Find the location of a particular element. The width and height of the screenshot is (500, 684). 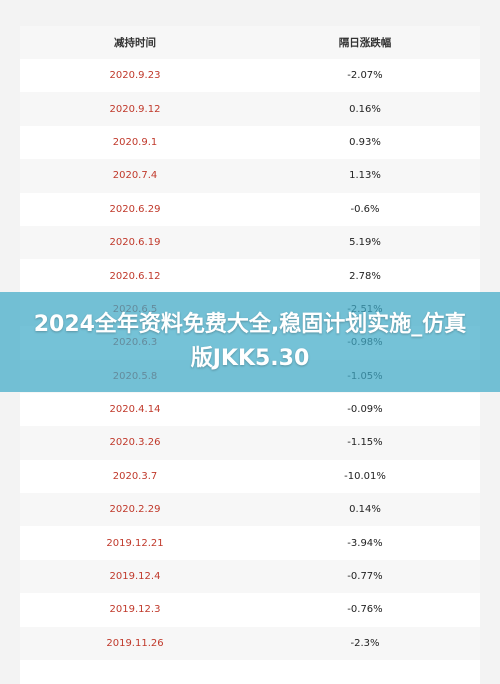

row-date: 2020.9.1 is located at coordinates (135, 142).